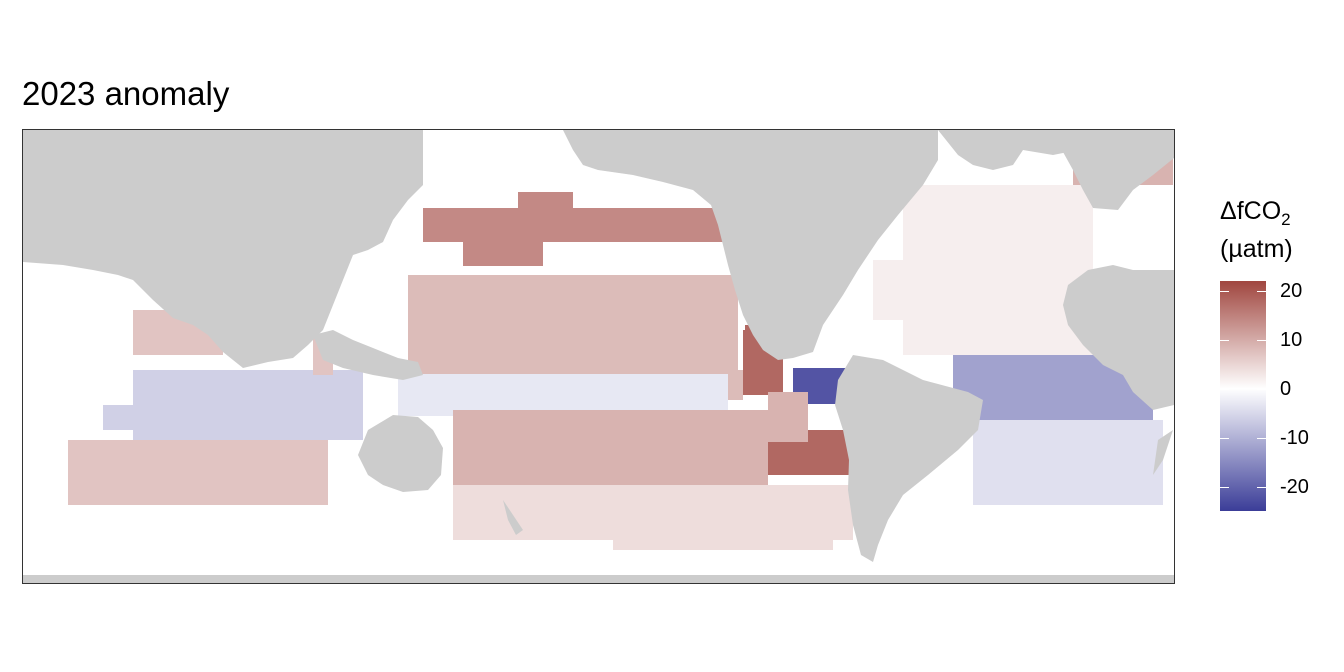 This screenshot has height=672, width=1344. What do you see at coordinates (1291, 340) in the screenshot?
I see `legend-tick-label: 10` at bounding box center [1291, 340].